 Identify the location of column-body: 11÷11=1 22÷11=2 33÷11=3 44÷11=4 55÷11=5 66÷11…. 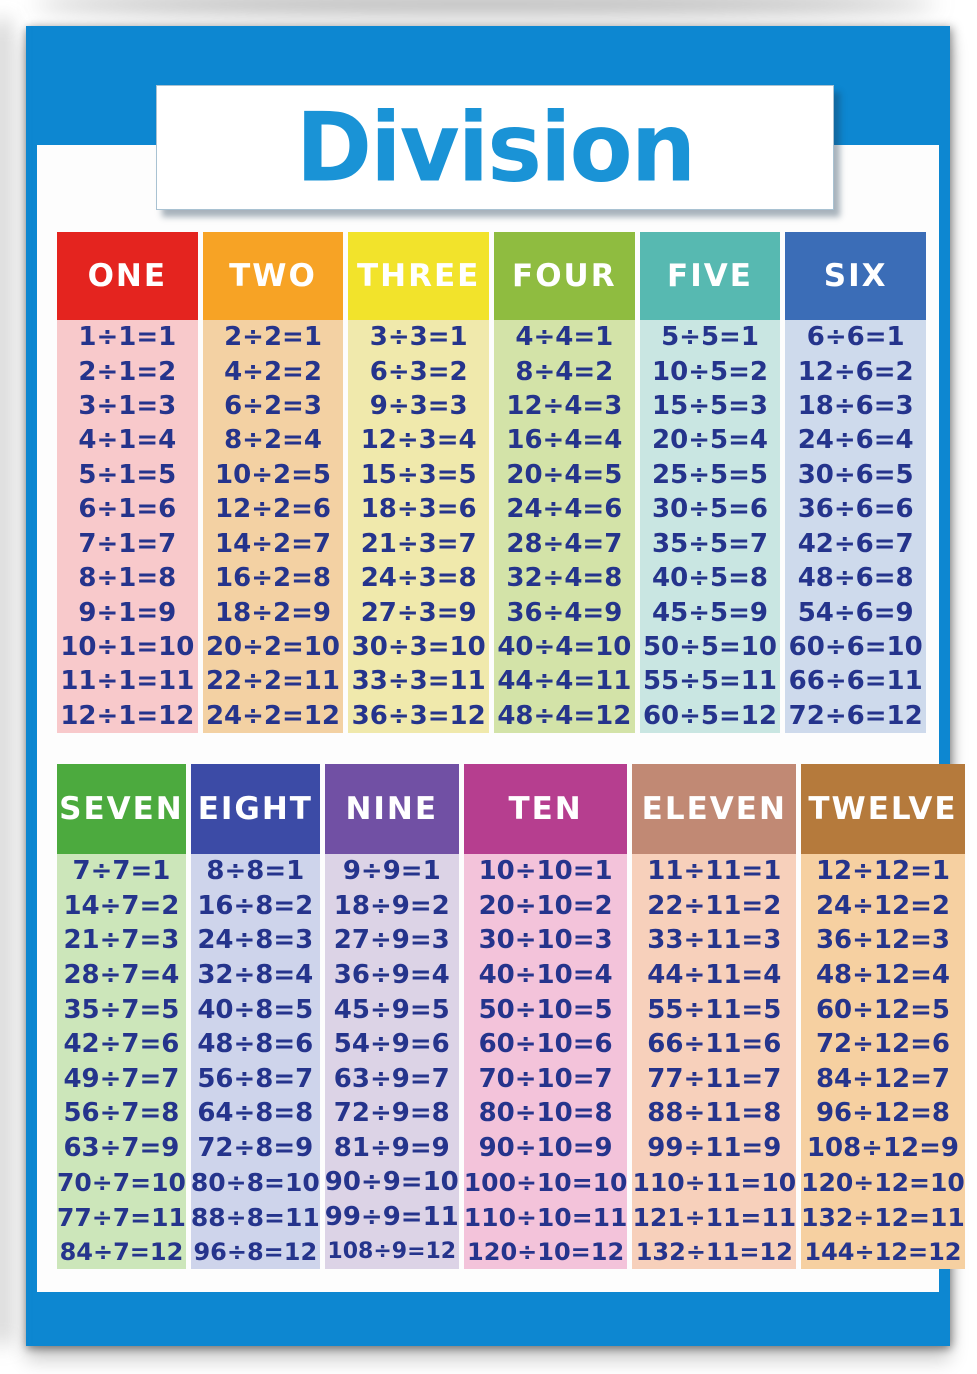
(714, 1061).